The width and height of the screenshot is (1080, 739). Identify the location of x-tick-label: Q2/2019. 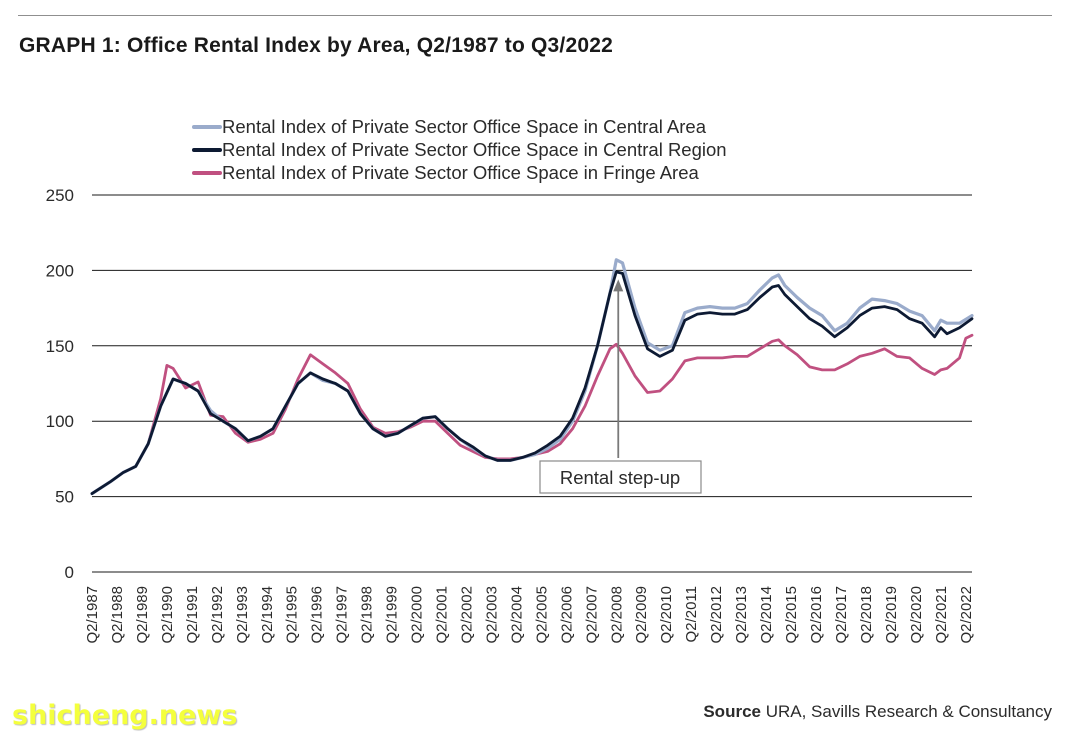
(891, 615).